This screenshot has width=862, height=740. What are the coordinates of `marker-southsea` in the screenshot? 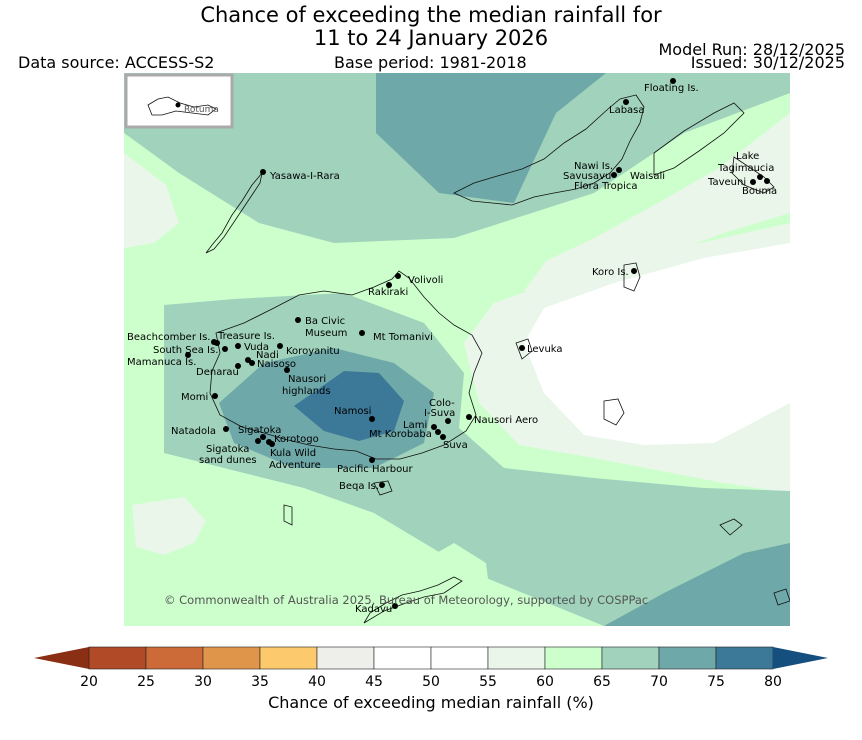 It's located at (225, 349).